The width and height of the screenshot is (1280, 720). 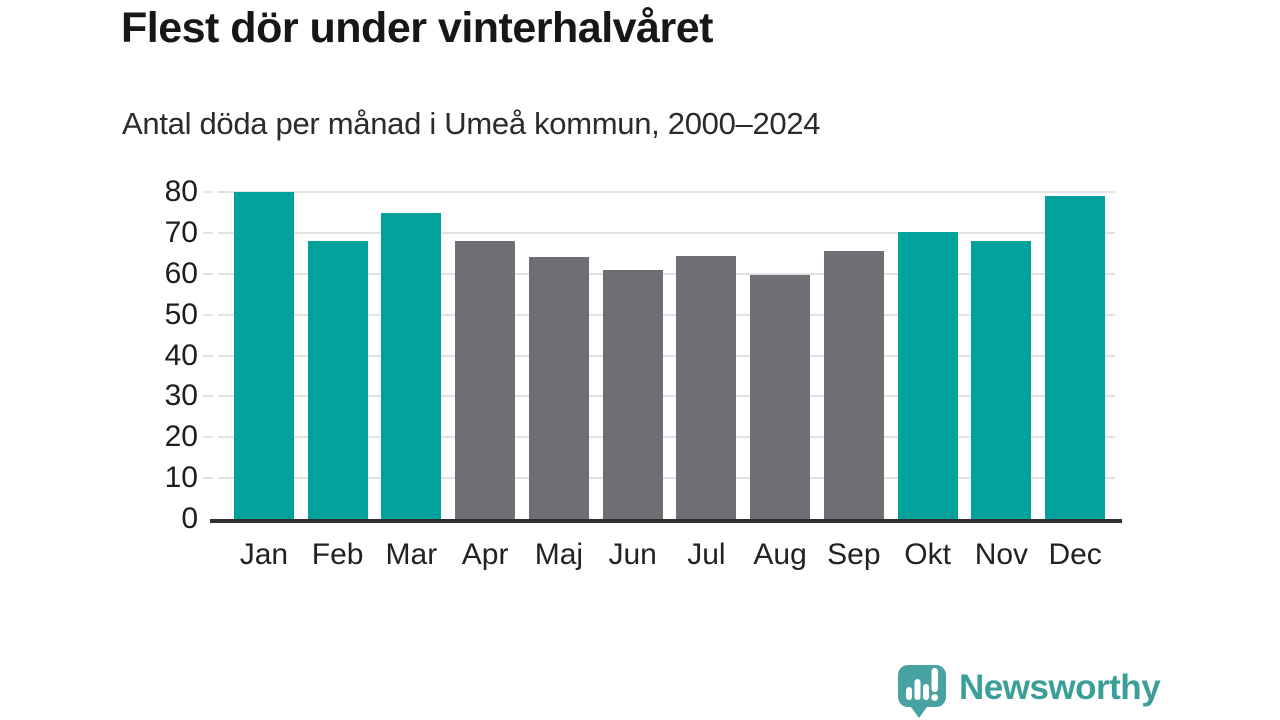 I want to click on y-axis-labels: 0 10 20 30 40 50 60 70 80, so click(x=99, y=355).